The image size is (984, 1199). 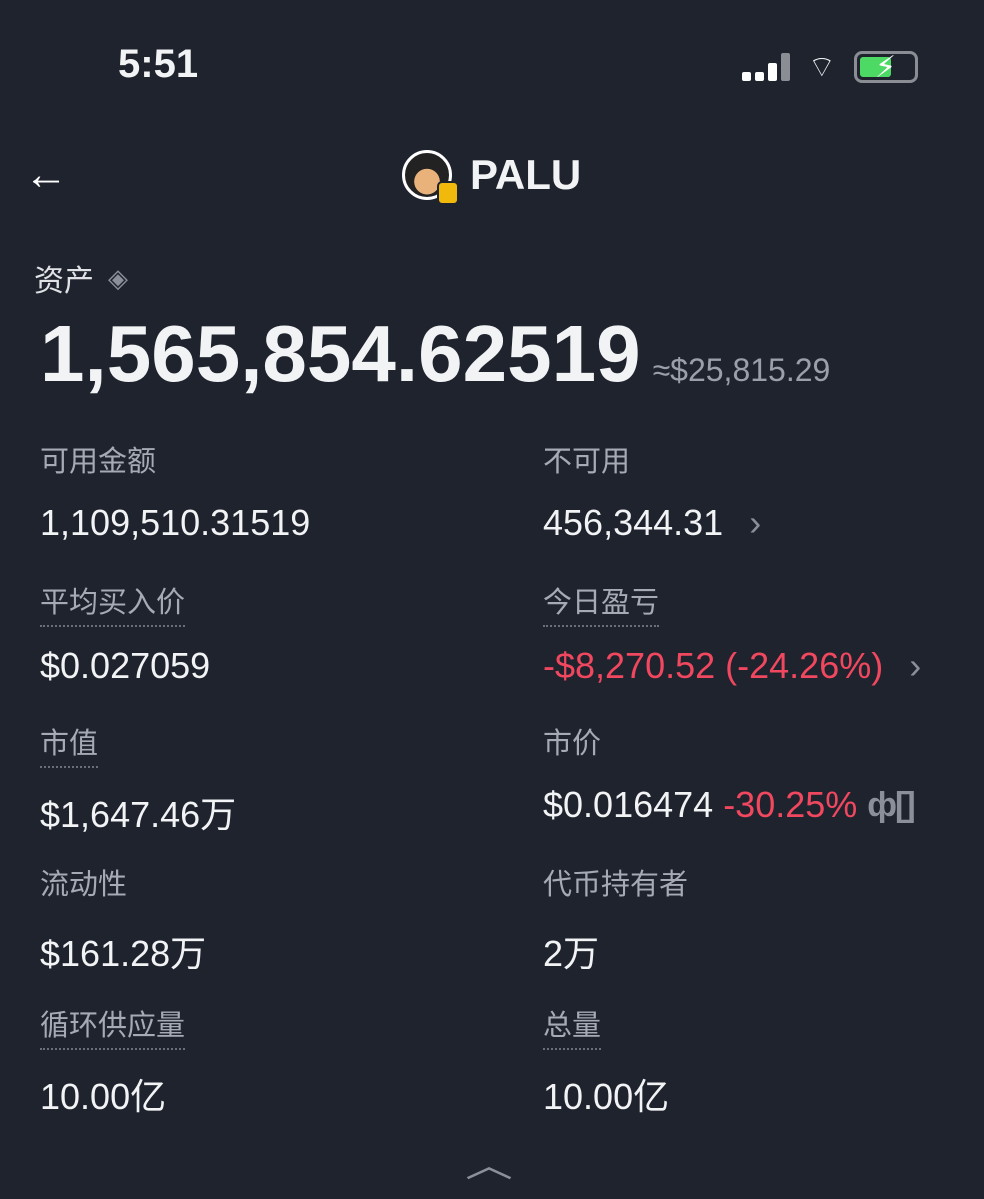 What do you see at coordinates (713, 665) in the screenshot?
I see `field-value: -$8,270.52 (-24.26%)` at bounding box center [713, 665].